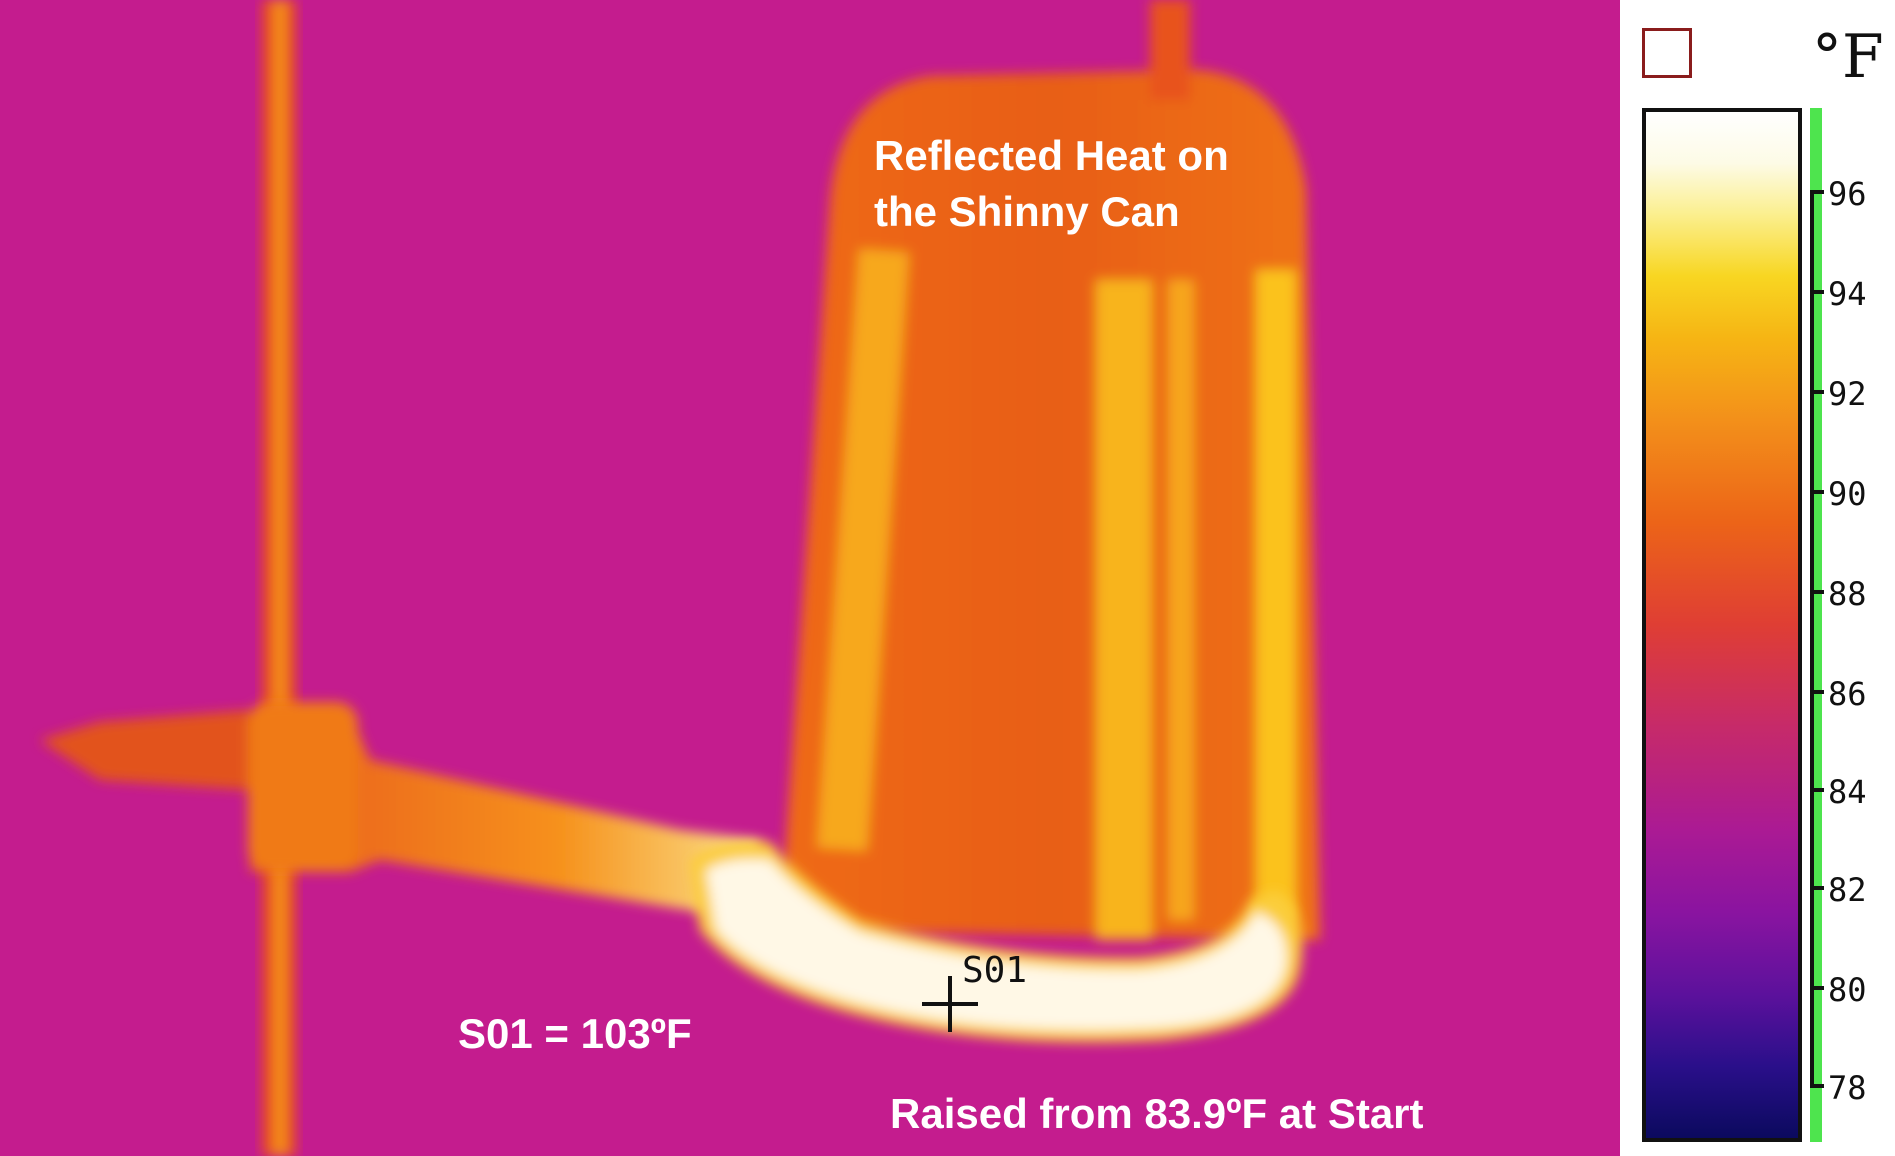 Image resolution: width=1895 pixels, height=1156 pixels. Describe the element at coordinates (950, 1004) in the screenshot. I see `spot-crosshair` at that location.